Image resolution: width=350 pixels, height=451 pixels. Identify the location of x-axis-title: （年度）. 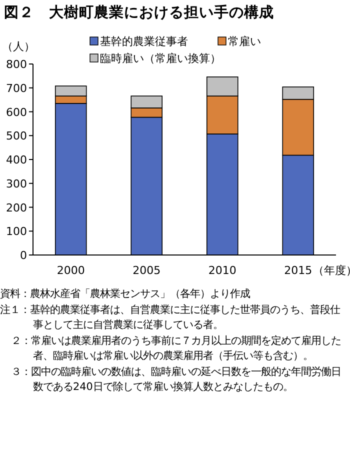
(331, 270).